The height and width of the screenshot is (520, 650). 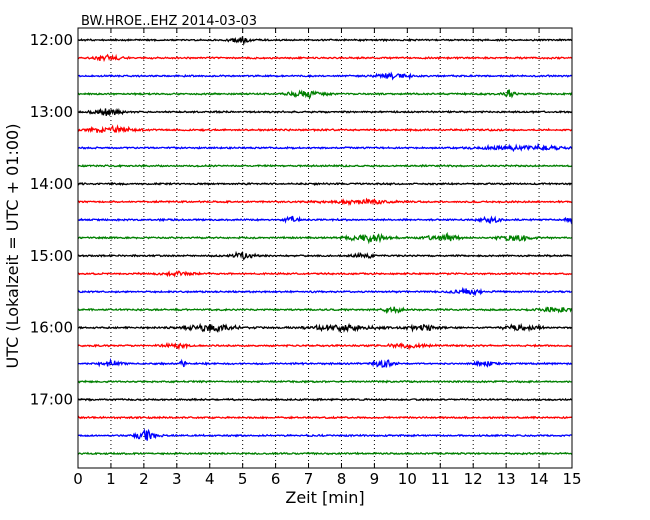 I want to click on y-tick-label-1700: 17:00, so click(x=51, y=400).